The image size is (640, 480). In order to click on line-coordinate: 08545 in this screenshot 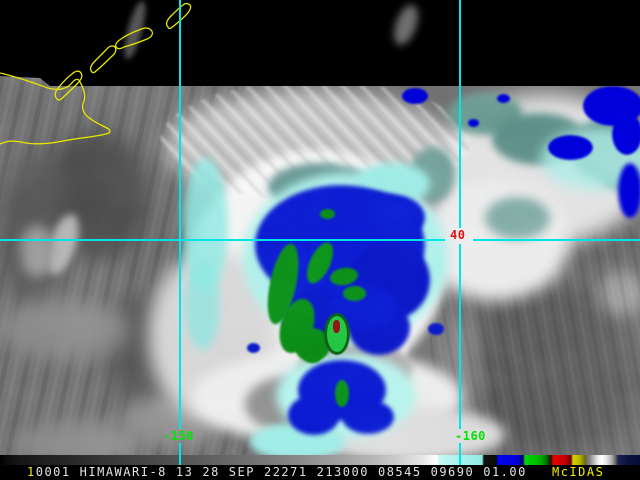, I will do `click(399, 472)`.